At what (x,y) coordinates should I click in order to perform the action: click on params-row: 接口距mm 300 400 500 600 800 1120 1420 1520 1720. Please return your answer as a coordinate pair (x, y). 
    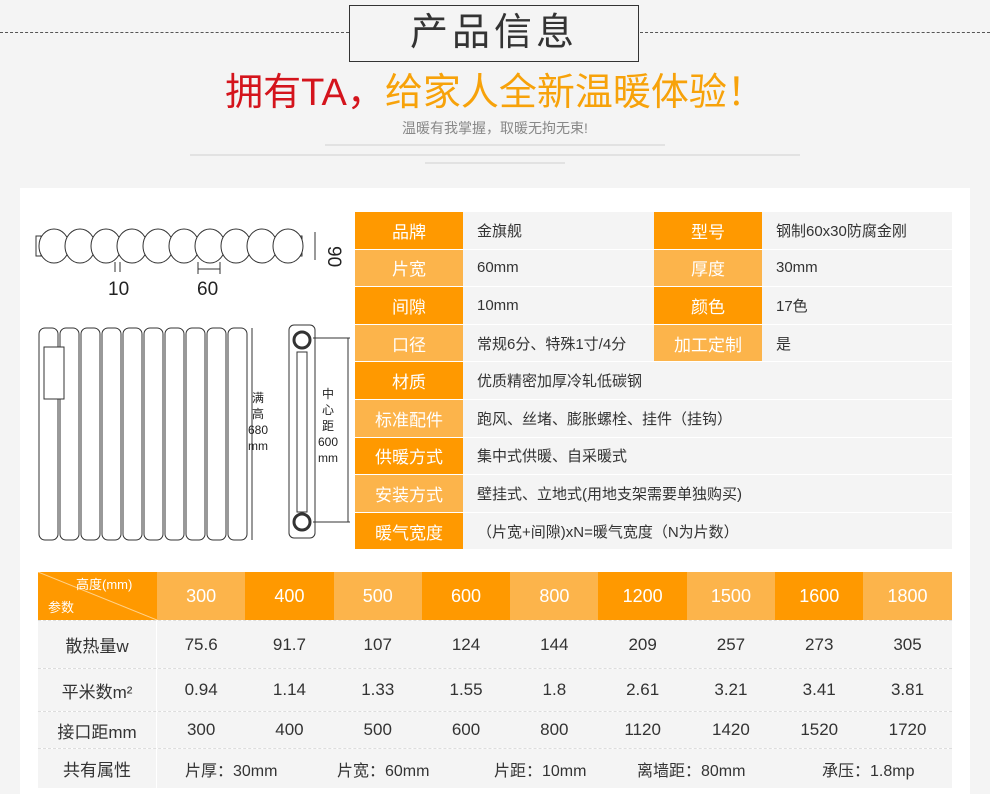
    Looking at the image, I should click on (495, 729).